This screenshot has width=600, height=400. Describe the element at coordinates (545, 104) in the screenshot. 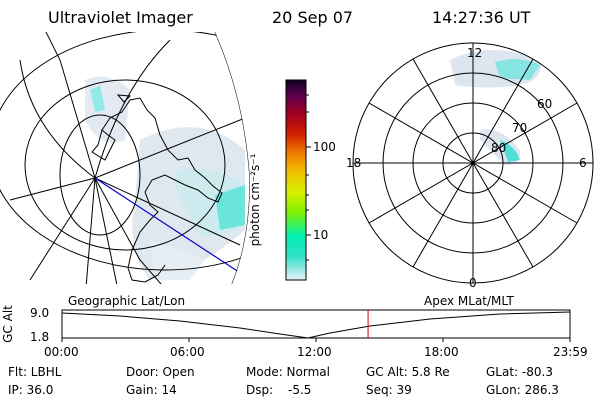

I see `mlat-label-60: 60` at that location.